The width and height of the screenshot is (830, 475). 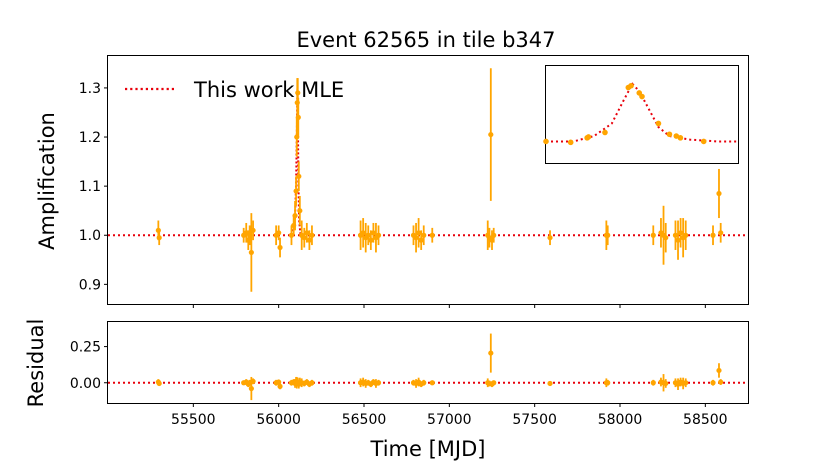 I want to click on x-axis-label: Time [MJD], so click(x=428, y=449).